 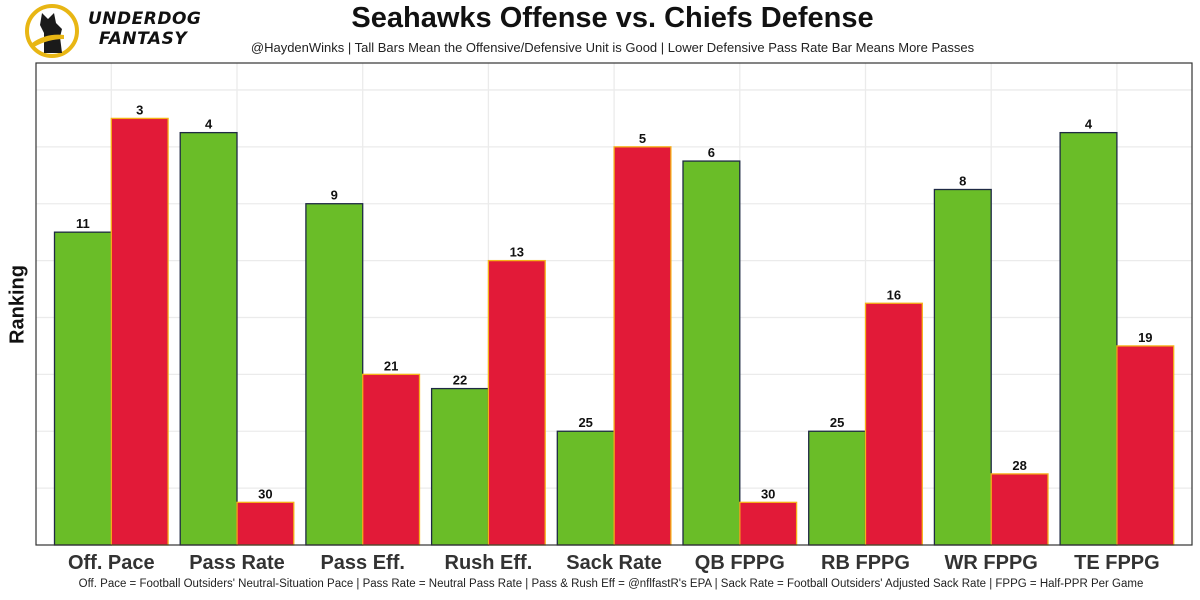 What do you see at coordinates (894, 294) in the screenshot?
I see `value-label-defense: 16` at bounding box center [894, 294].